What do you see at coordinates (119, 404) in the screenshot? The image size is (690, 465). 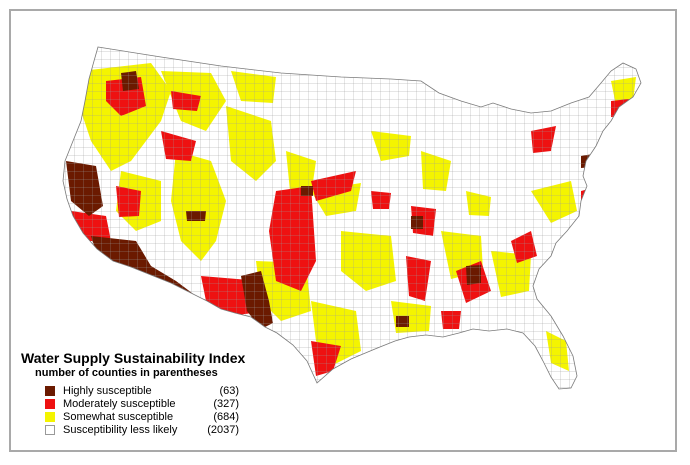 I see `legend-item-label: Moderately susceptible` at bounding box center [119, 404].